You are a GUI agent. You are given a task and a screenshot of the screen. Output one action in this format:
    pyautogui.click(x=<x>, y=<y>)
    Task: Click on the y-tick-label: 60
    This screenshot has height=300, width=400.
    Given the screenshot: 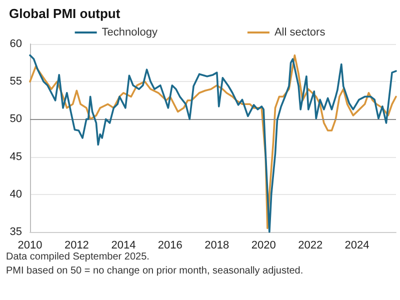 What is the action you would take?
    pyautogui.click(x=16, y=44)
    